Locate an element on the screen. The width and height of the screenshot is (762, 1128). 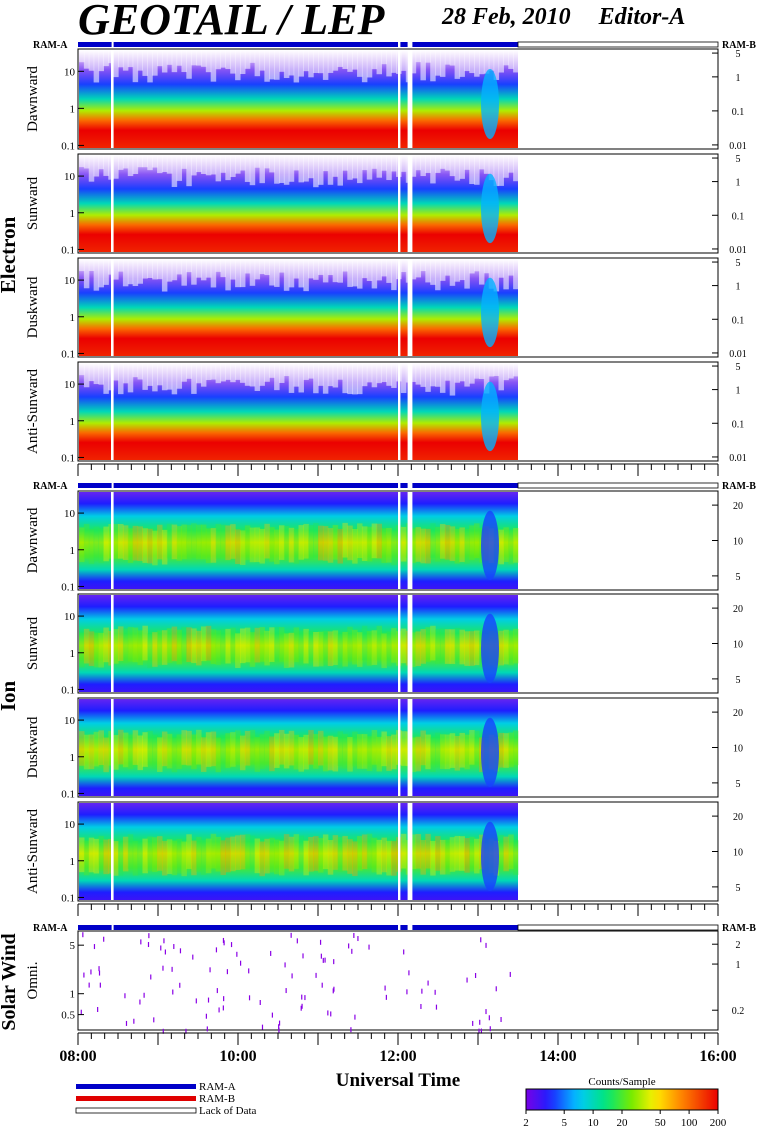
panel-electron-sunward: 10 1 0.1 5 1 0.1 0.01 Sunward is located at coordinates (386, 204).